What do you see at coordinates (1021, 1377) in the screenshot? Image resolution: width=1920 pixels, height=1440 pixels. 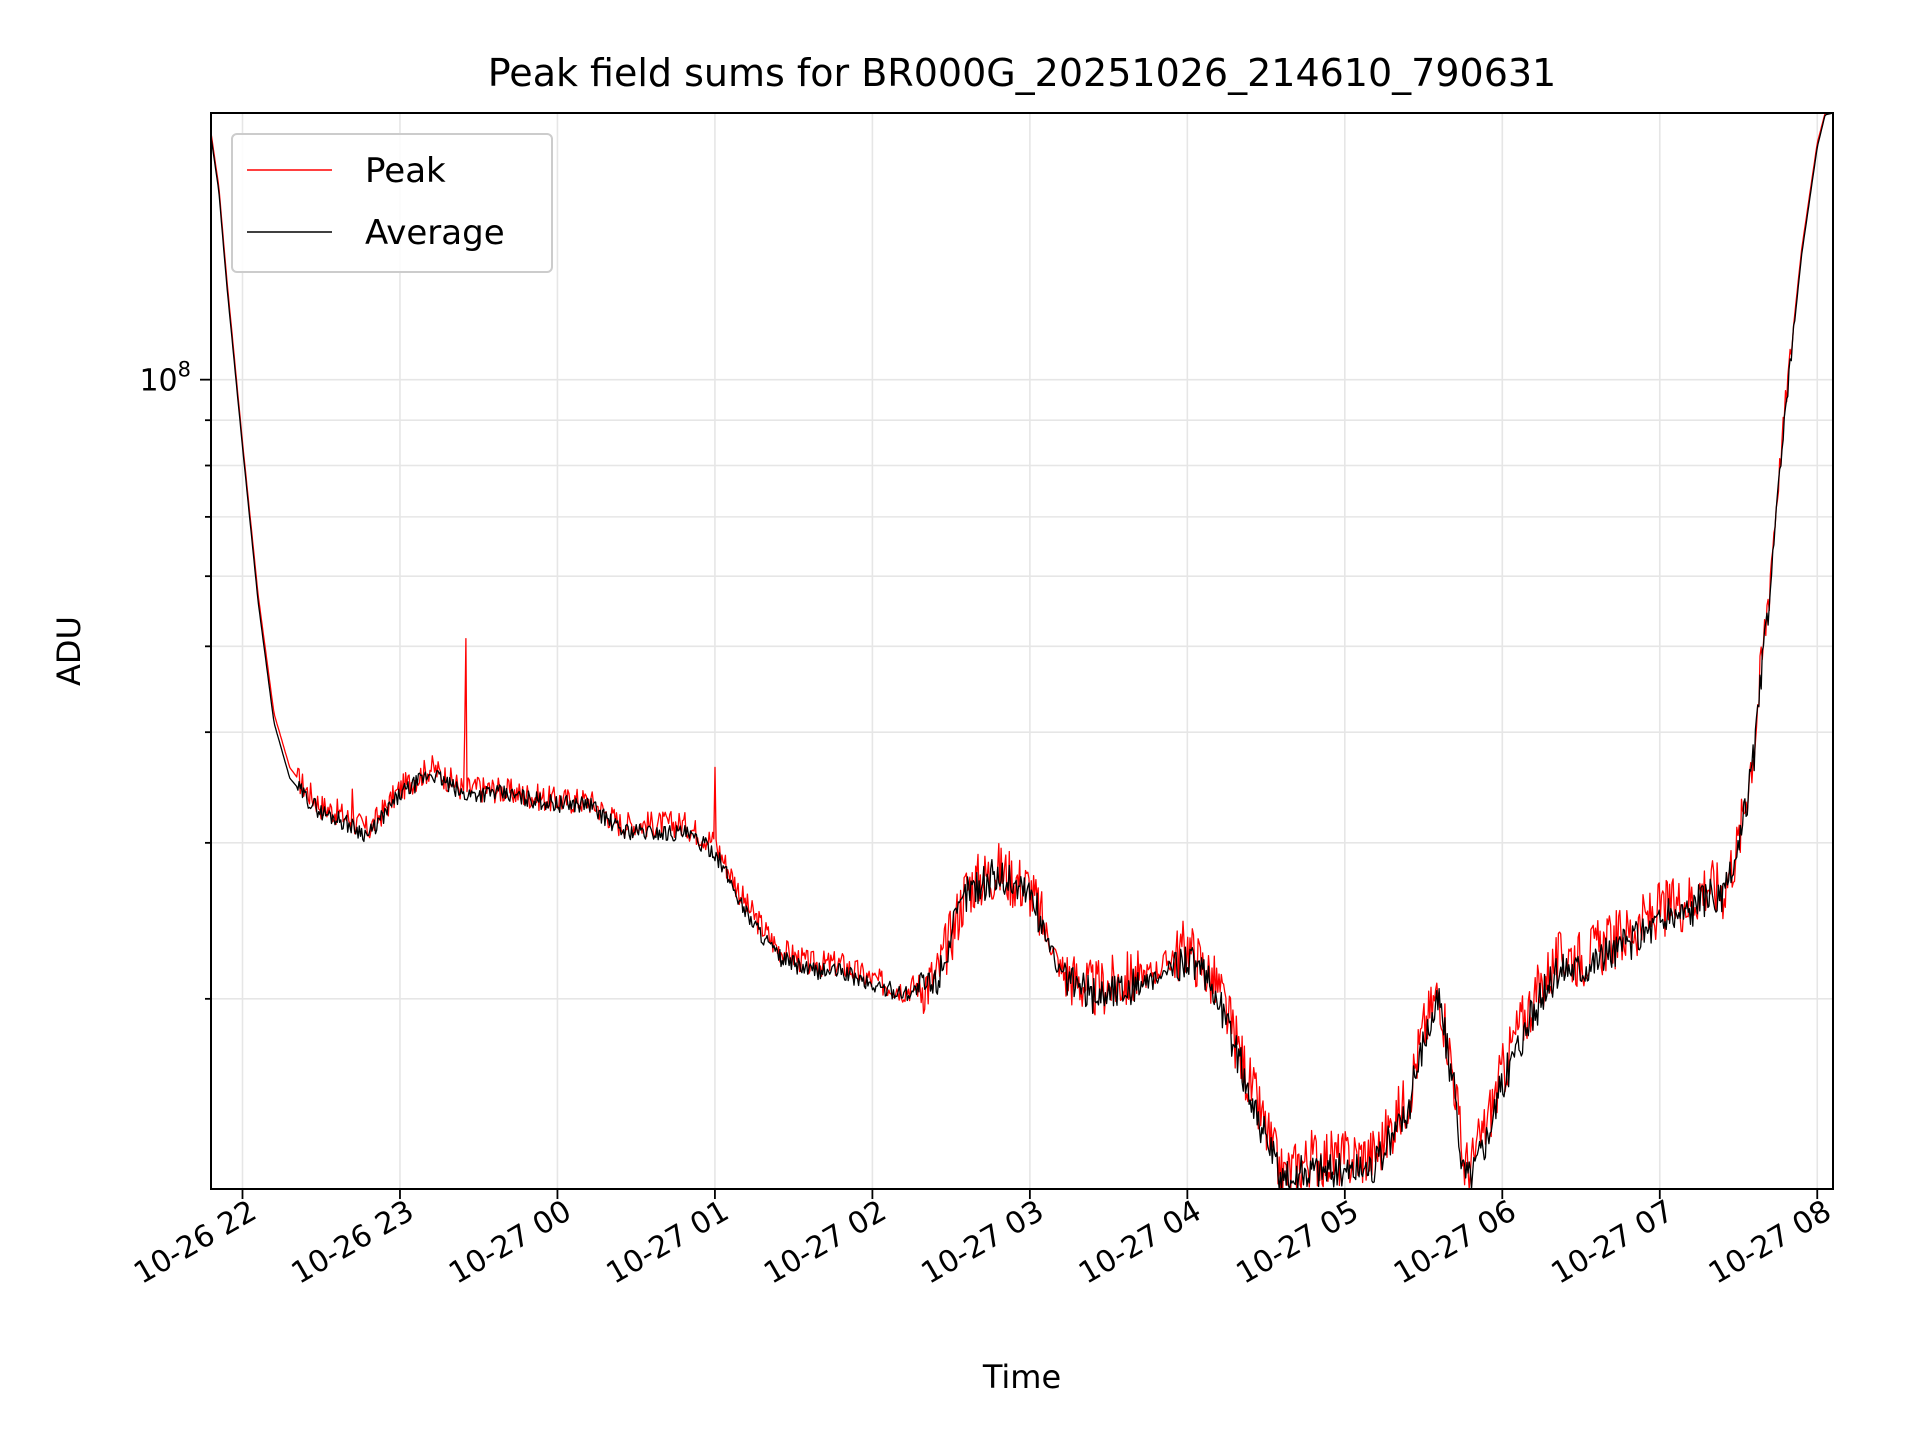 I see `x-axis-label: Time` at bounding box center [1021, 1377].